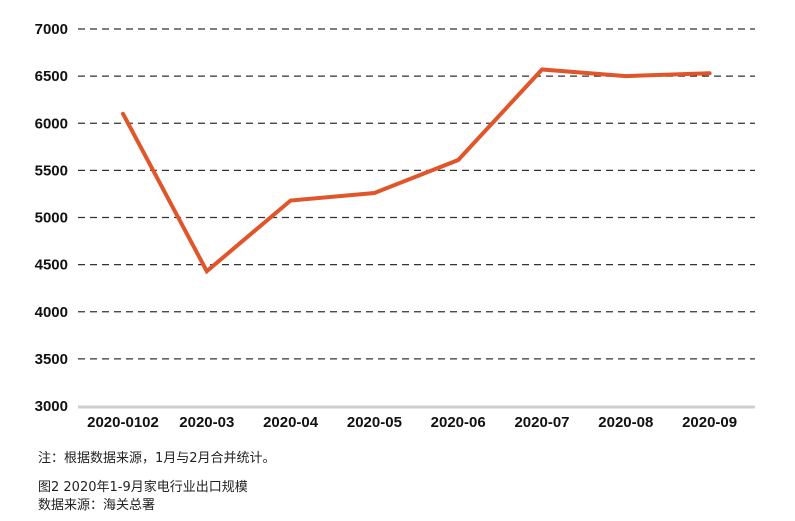 The height and width of the screenshot is (521, 795). What do you see at coordinates (541, 422) in the screenshot?
I see `x-tick-label: 2020-07` at bounding box center [541, 422].